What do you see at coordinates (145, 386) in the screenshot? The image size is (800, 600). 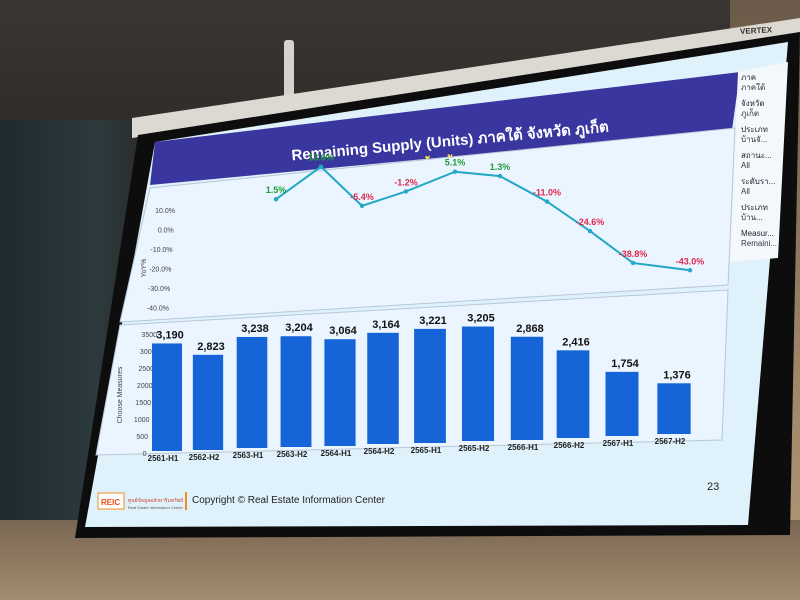 I see `bar-y-tick-3: 2000` at bounding box center [145, 386].